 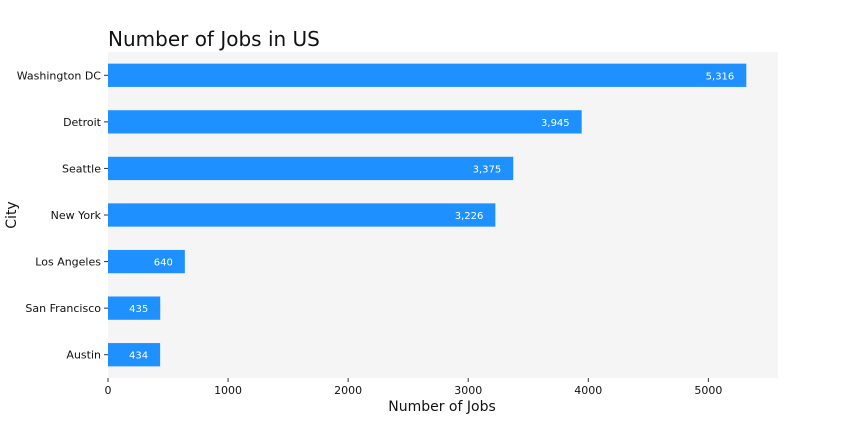 I want to click on data-label: 640, so click(x=163, y=263).